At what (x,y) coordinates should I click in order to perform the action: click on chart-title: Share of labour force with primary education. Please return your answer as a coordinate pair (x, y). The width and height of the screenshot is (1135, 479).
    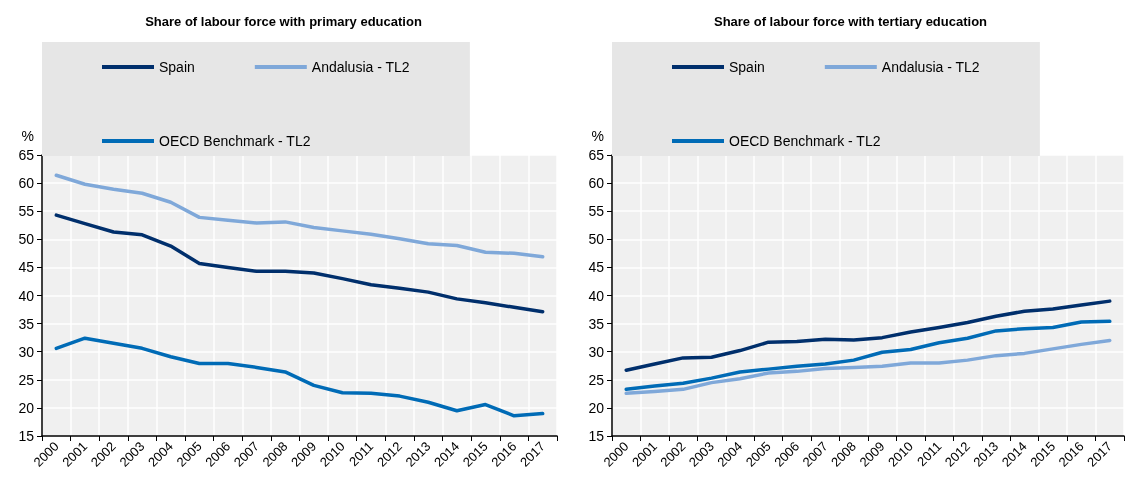
    Looking at the image, I should click on (283, 21).